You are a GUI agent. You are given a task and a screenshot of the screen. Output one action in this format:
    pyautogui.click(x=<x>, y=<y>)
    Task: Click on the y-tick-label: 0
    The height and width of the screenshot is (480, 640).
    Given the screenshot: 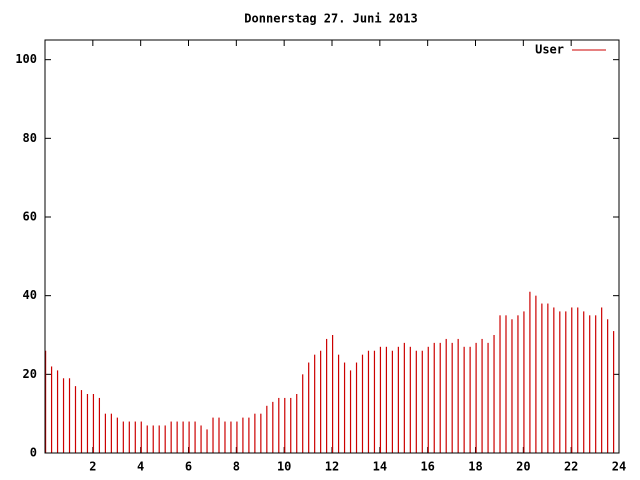 What is the action you would take?
    pyautogui.click(x=33, y=453)
    